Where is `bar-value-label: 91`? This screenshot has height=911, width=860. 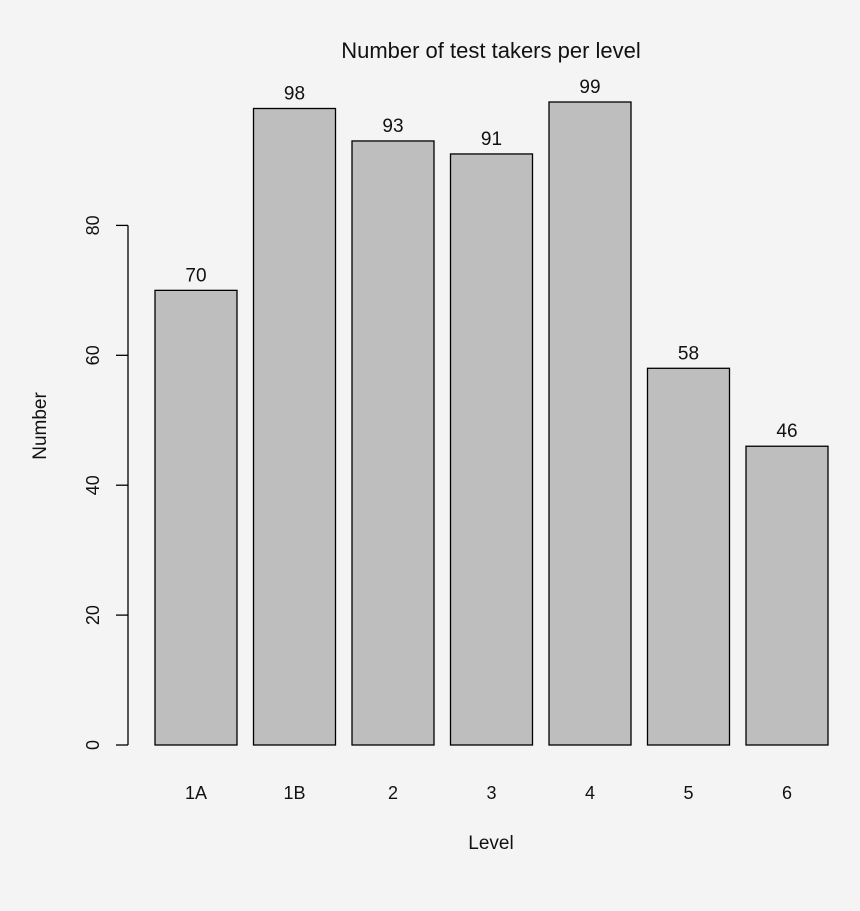 bar-value-label: 91 is located at coordinates (491, 139).